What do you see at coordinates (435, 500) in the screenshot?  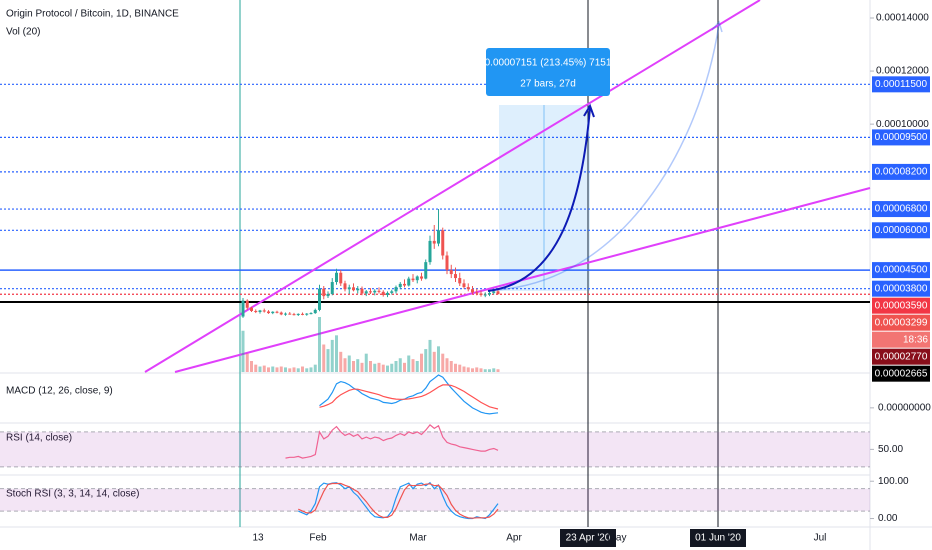 I see `band-fill` at bounding box center [435, 500].